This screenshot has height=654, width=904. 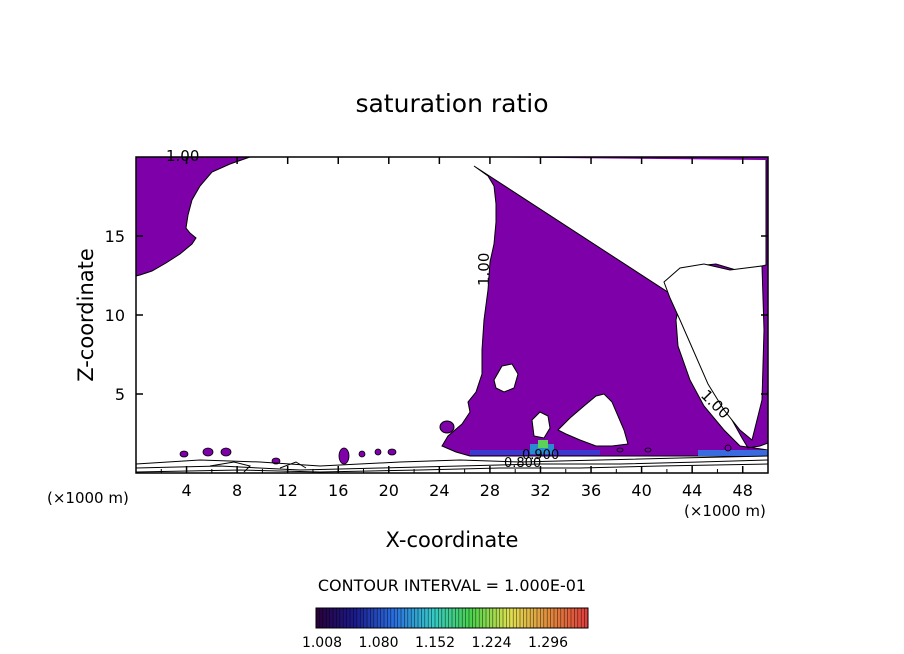 I want to click on y-tick-label: 15, so click(x=115, y=236).